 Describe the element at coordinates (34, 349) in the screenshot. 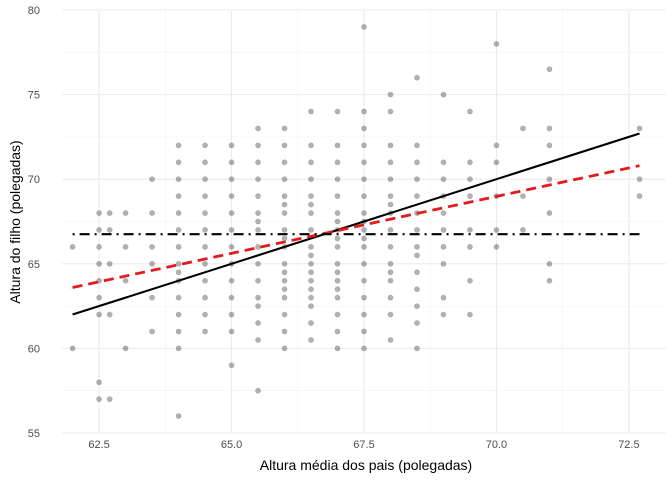

I see `y-tick-label: 60` at that location.